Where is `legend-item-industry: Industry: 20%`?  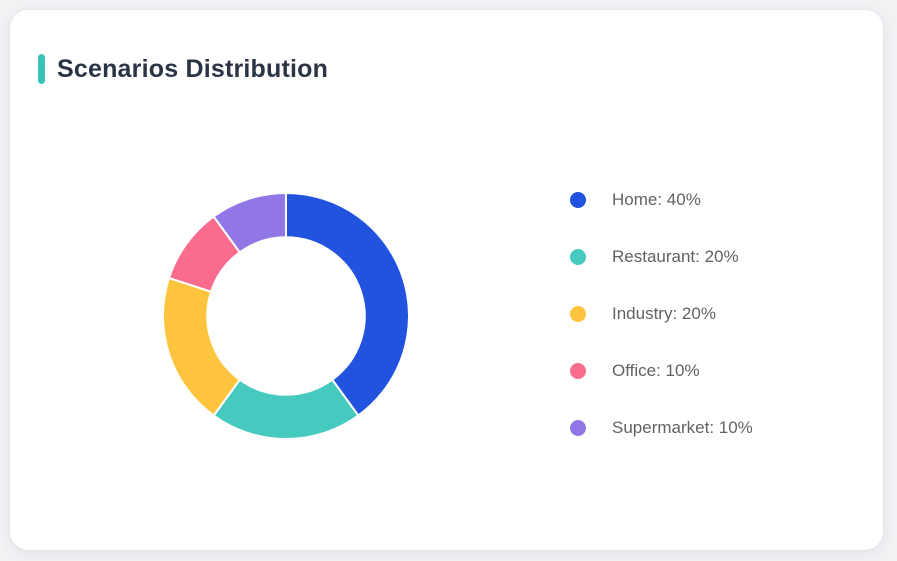 legend-item-industry: Industry: 20% is located at coordinates (661, 314).